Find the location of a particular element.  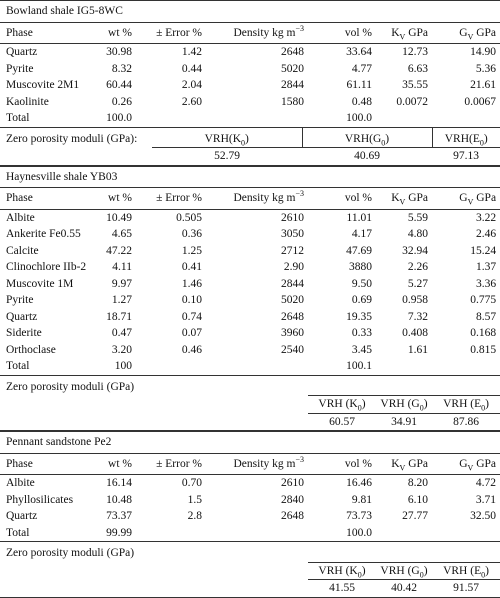

cell-text: Phyllosilicates is located at coordinates (40, 499).